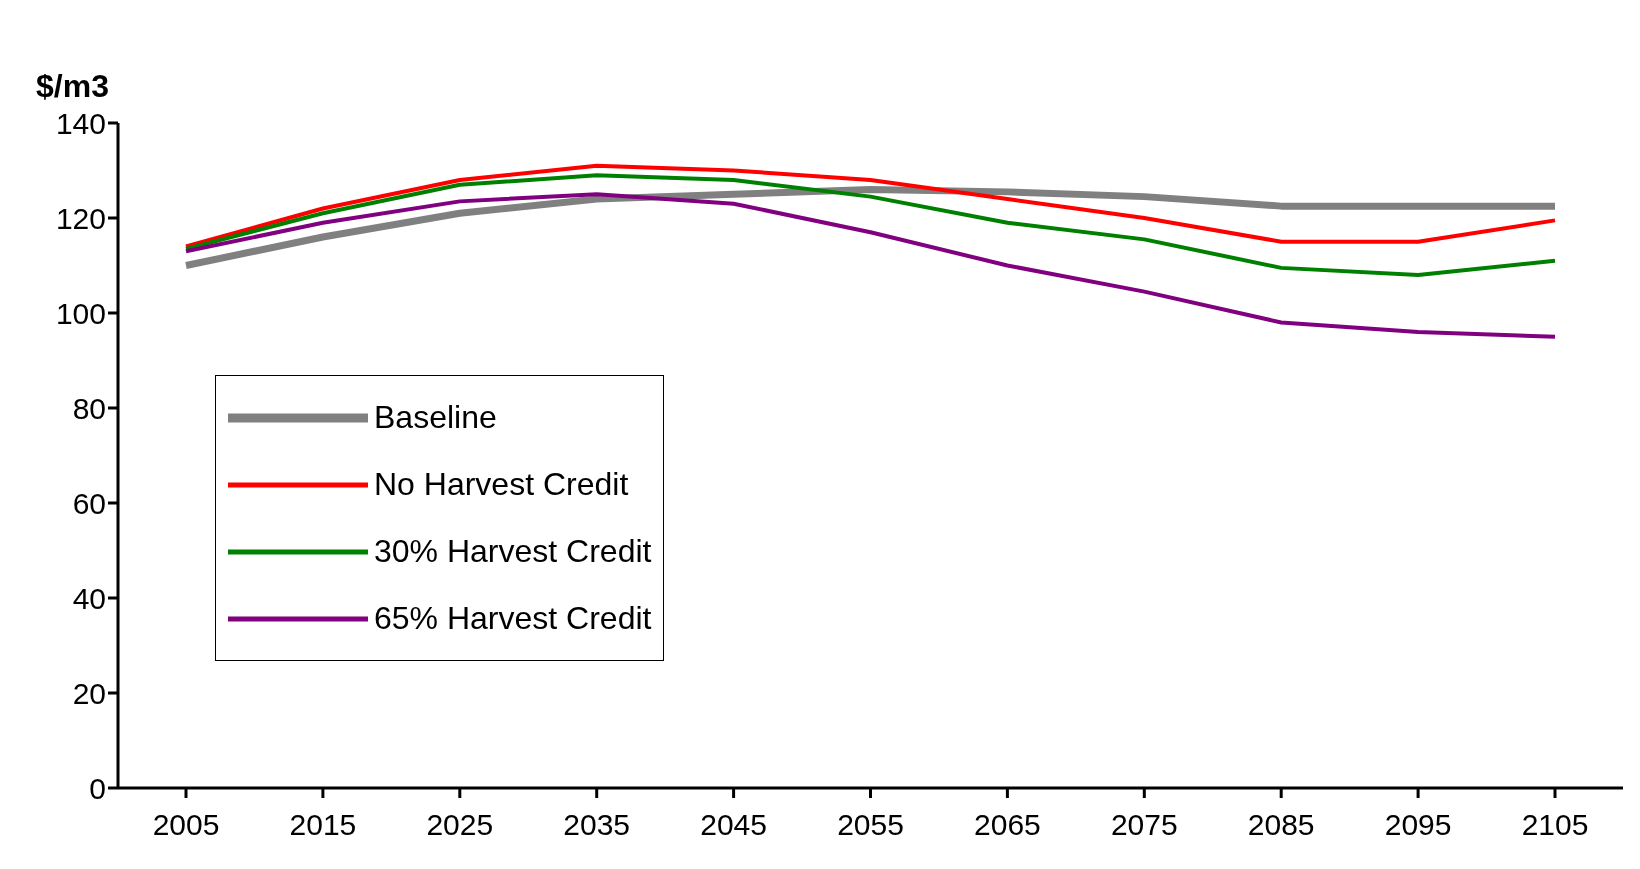  Describe the element at coordinates (89, 693) in the screenshot. I see `y-tick-label: 20` at that location.